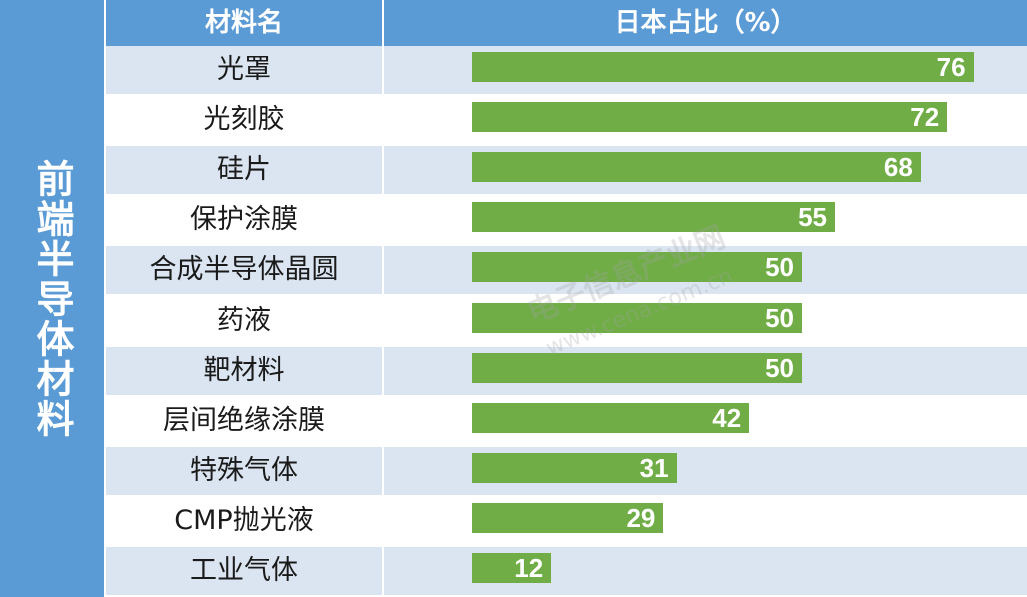  What do you see at coordinates (244, 320) in the screenshot?
I see `material-name: 药液` at bounding box center [244, 320].